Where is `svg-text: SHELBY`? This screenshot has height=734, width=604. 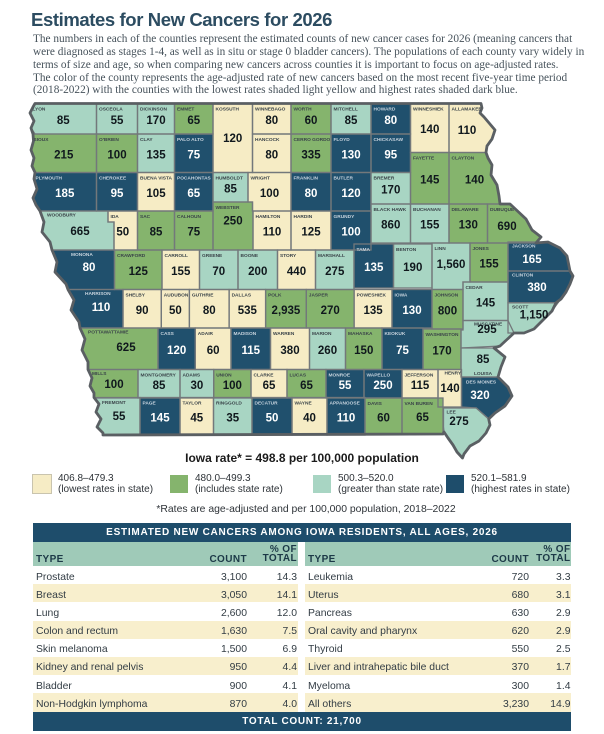 svg-text: SHELBY is located at coordinates (136, 296).